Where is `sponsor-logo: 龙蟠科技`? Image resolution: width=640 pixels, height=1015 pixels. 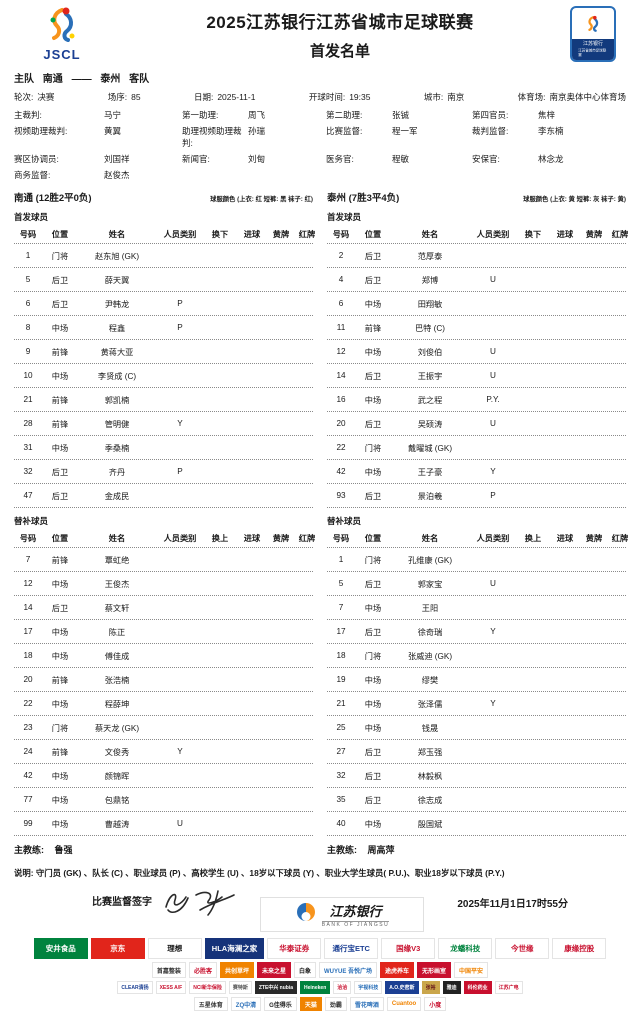
sponsor-logo: 龙蟠科技 is located at coordinates (465, 948).